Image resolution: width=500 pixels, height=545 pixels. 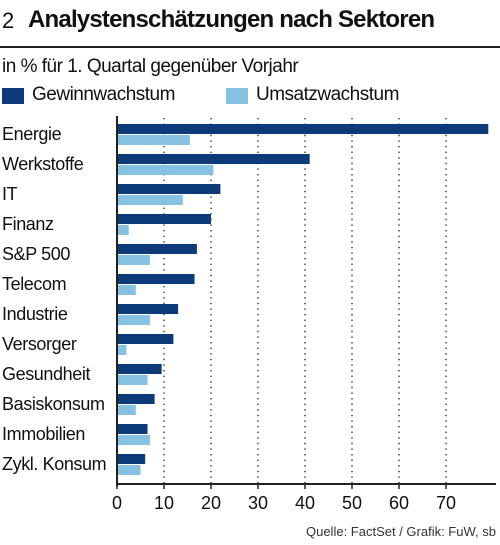 What do you see at coordinates (122, 350) in the screenshot?
I see `bar-umsatzwachstum-versorger` at bounding box center [122, 350].